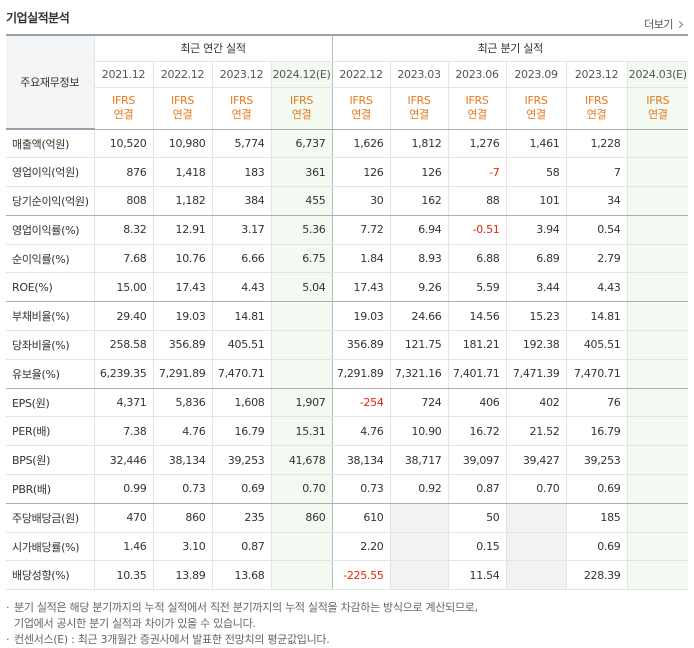  I want to click on table-cell: 6.88, so click(477, 259).